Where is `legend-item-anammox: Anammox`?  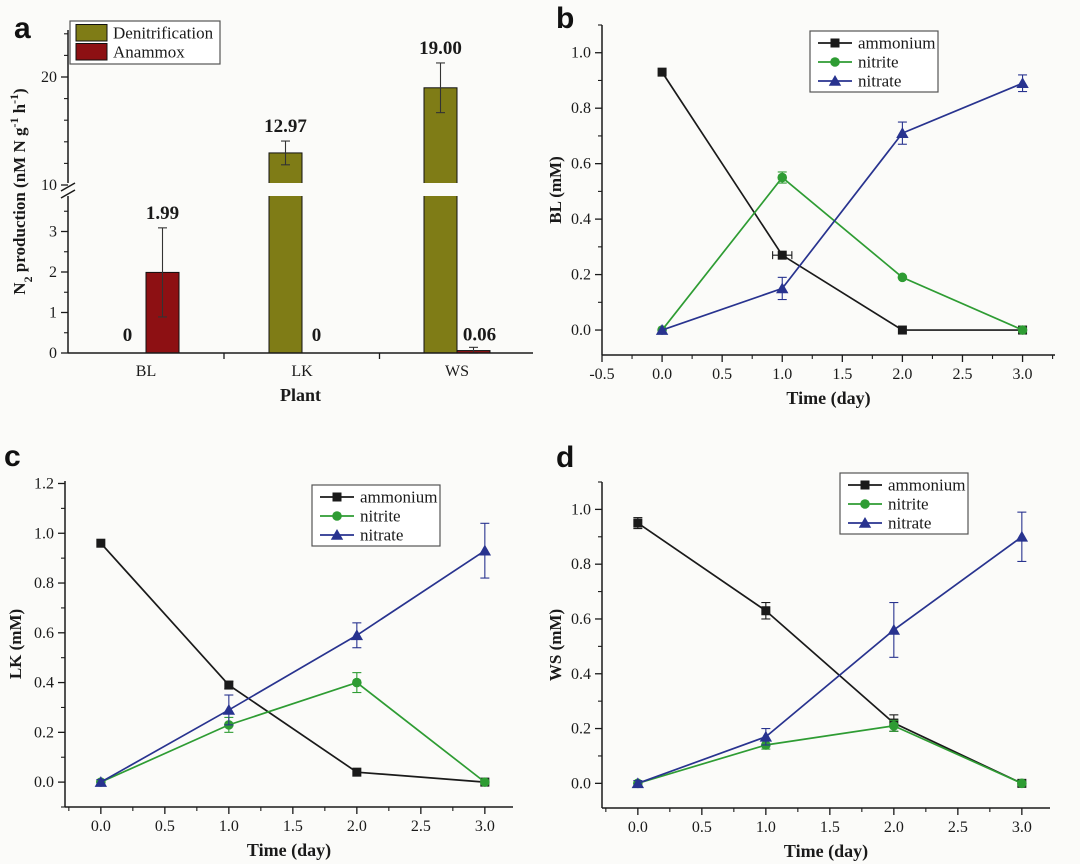 legend-item-anammox: Anammox is located at coordinates (130, 52).